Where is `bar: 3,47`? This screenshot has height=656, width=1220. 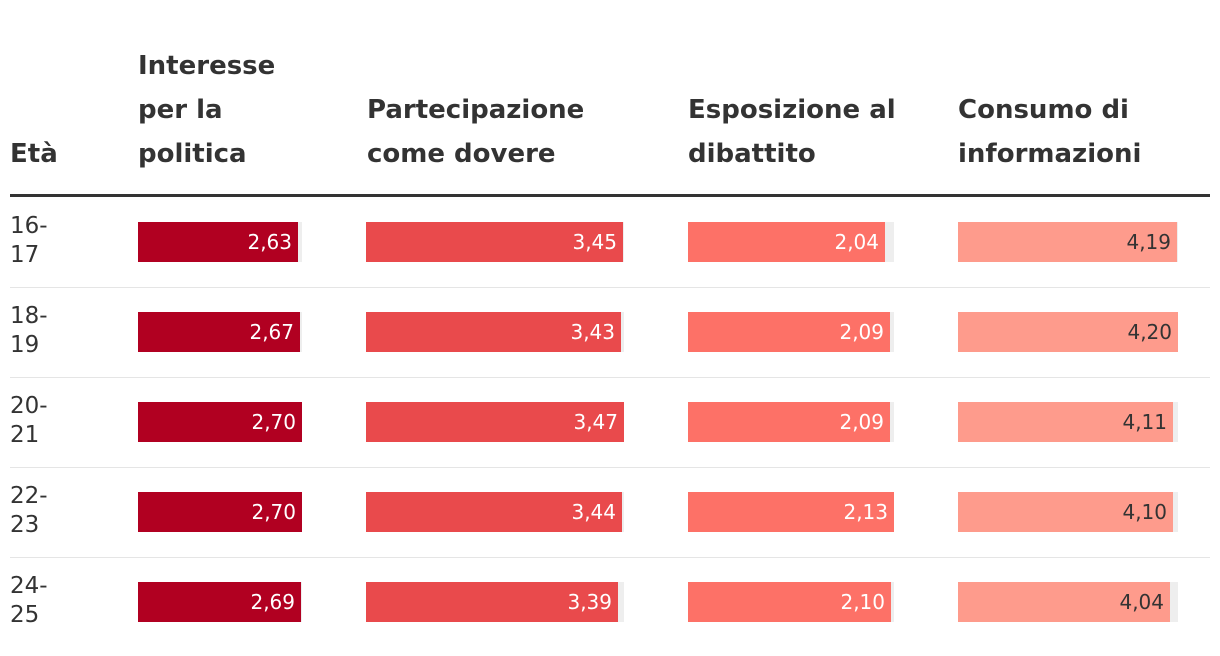 bar: 3,47 is located at coordinates (495, 422).